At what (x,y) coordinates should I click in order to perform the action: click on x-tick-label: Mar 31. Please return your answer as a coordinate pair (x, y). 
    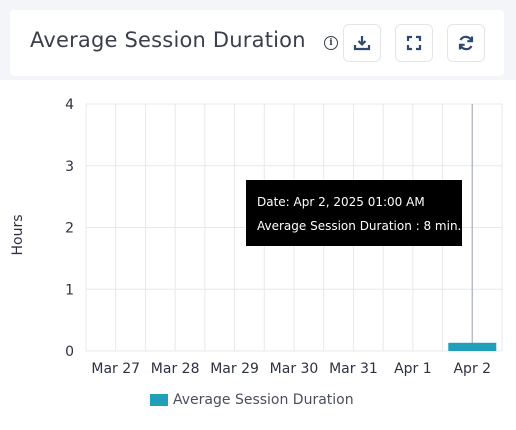
    Looking at the image, I should click on (353, 369).